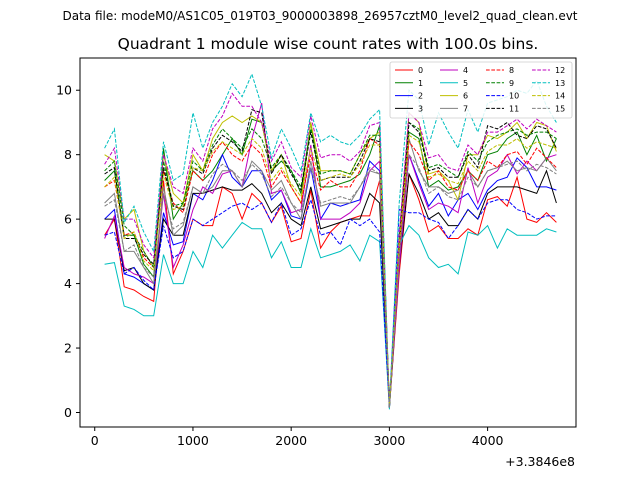  What do you see at coordinates (488, 440) in the screenshot?
I see `x-tick-label: 4000` at bounding box center [488, 440].